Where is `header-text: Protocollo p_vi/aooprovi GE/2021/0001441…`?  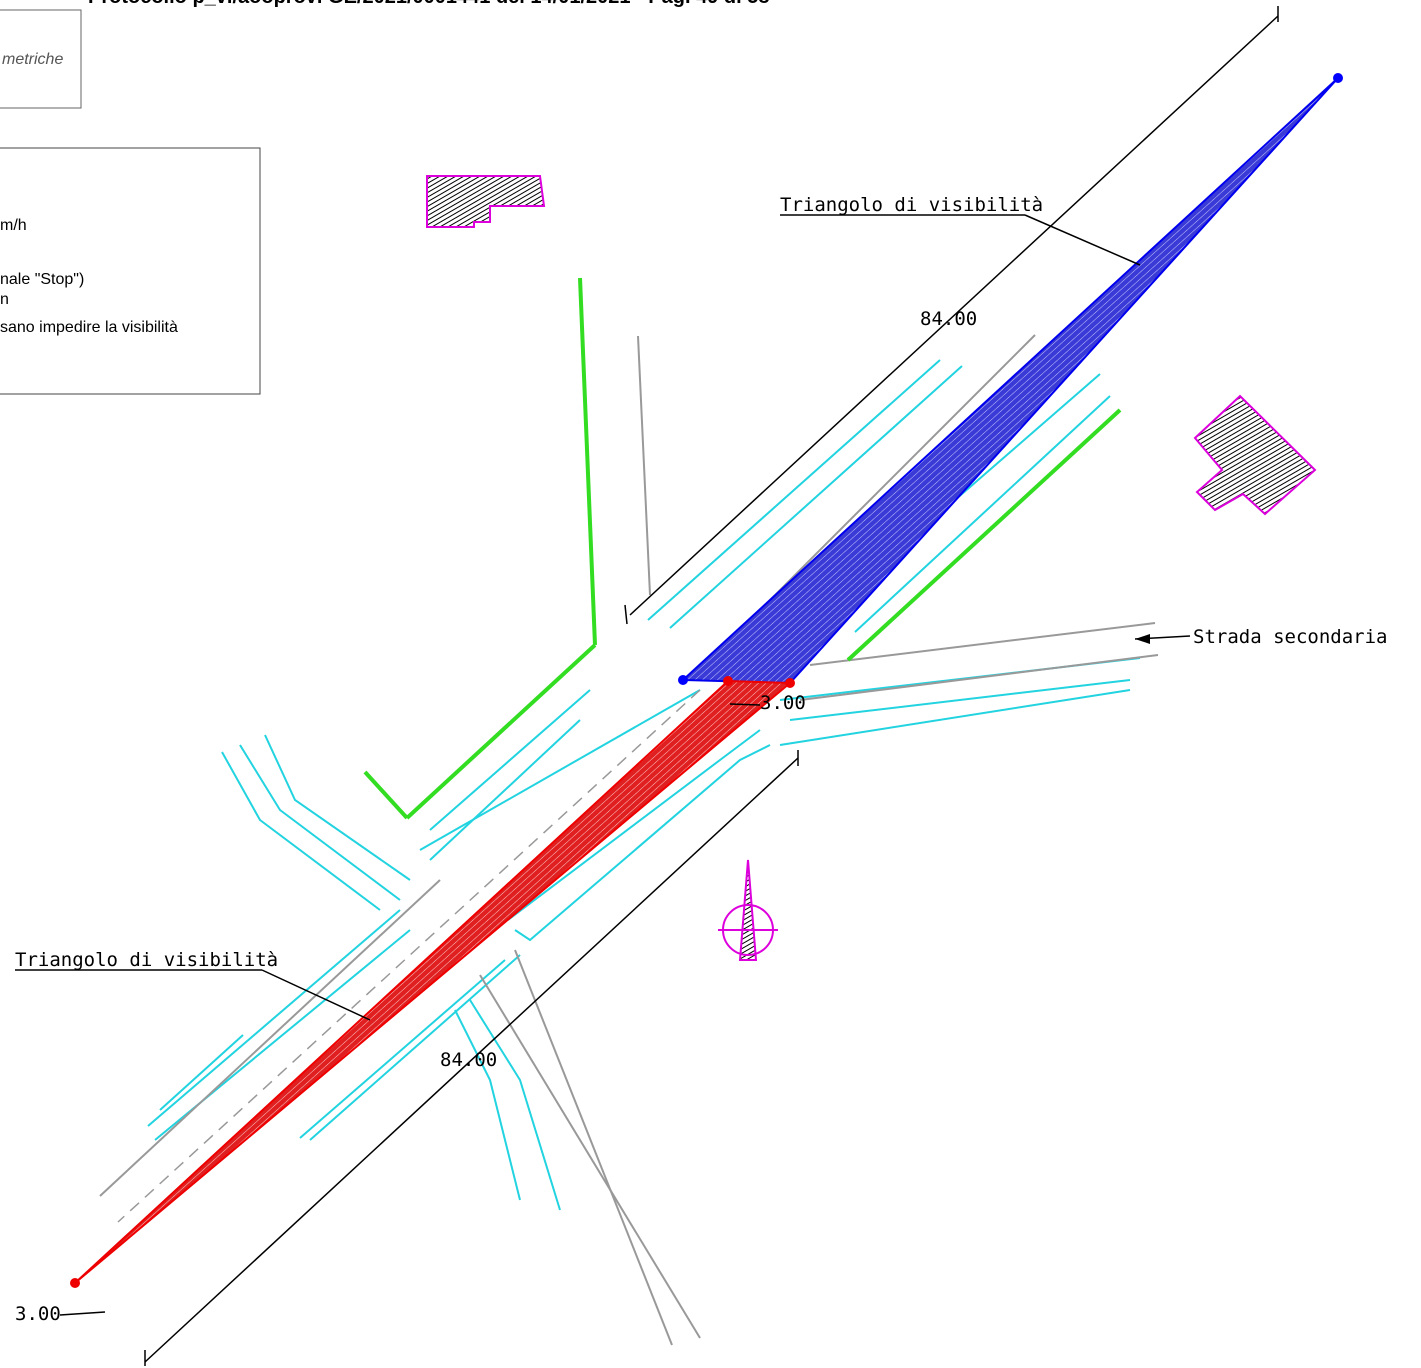
header-text: Protocollo p_vi/aooprovi GE/2021/0001441… is located at coordinates (428, 4).